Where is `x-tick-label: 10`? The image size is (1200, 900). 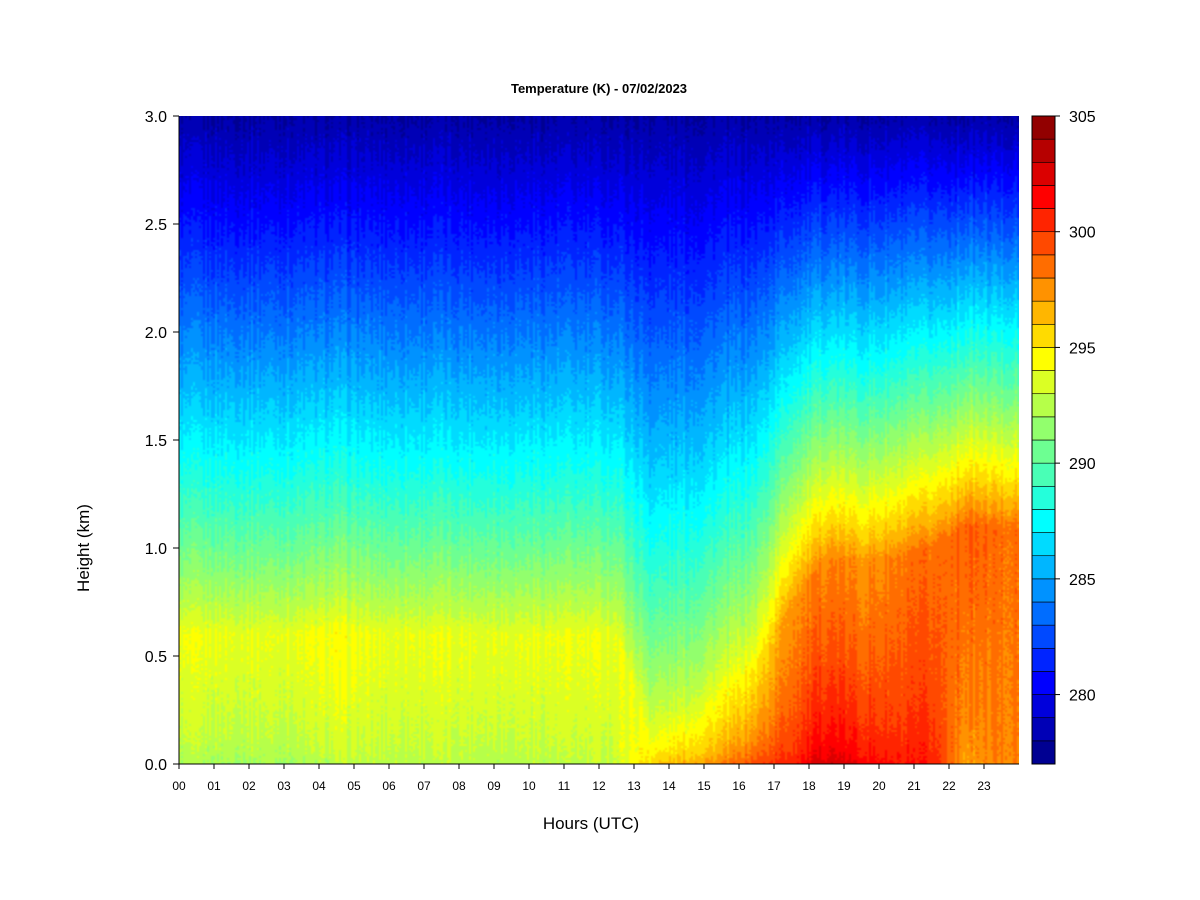
x-tick-label: 10 is located at coordinates (529, 786).